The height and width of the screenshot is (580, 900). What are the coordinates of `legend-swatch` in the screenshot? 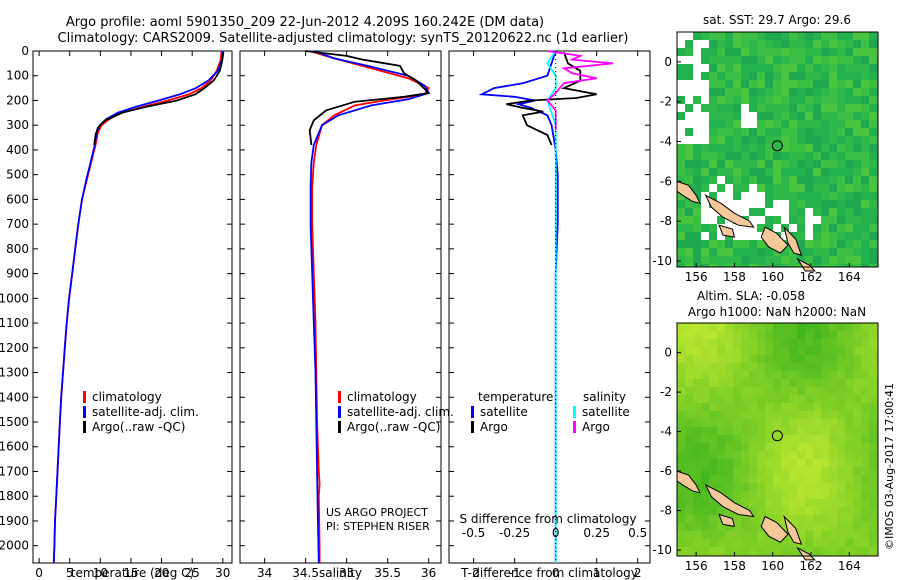 It's located at (84, 397).